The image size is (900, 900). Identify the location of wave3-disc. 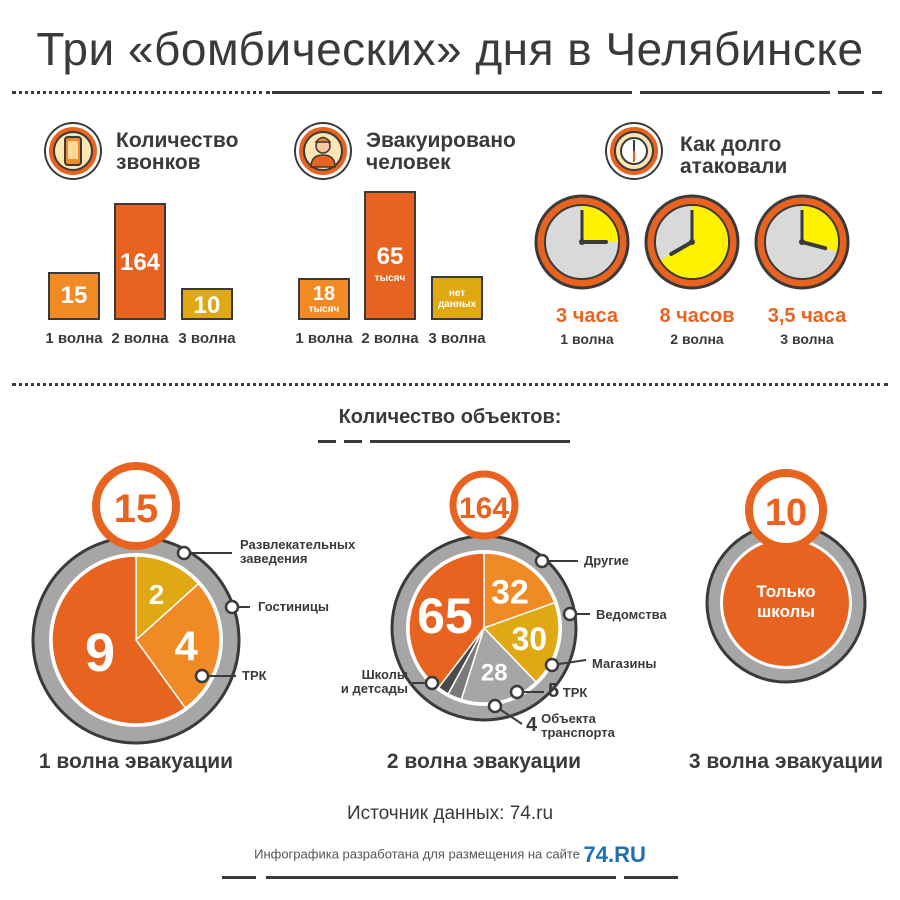
(786, 603).